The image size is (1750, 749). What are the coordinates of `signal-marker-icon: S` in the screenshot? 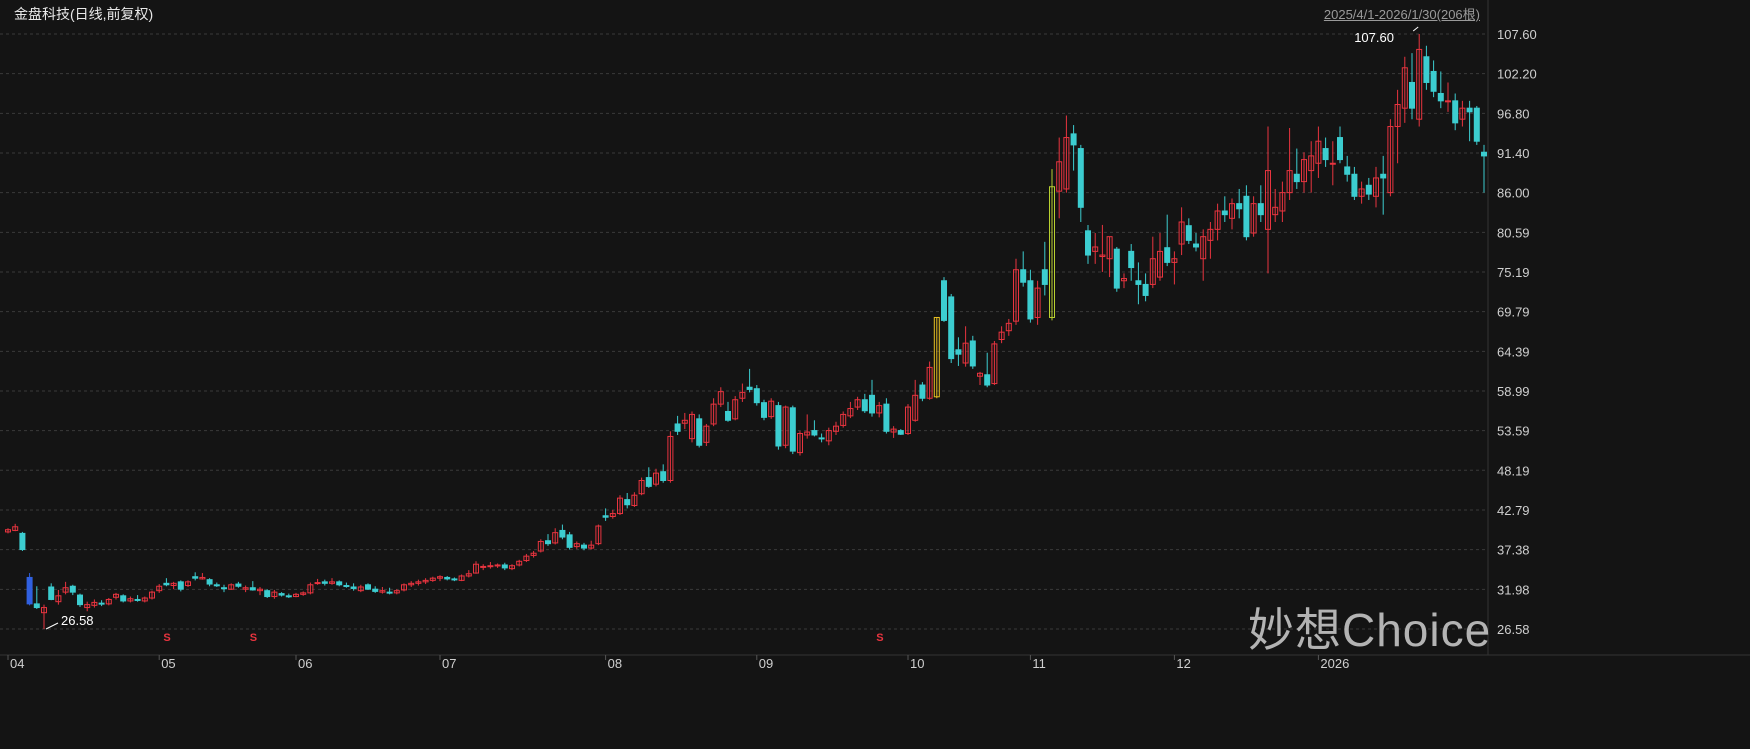 It's located at (879, 638).